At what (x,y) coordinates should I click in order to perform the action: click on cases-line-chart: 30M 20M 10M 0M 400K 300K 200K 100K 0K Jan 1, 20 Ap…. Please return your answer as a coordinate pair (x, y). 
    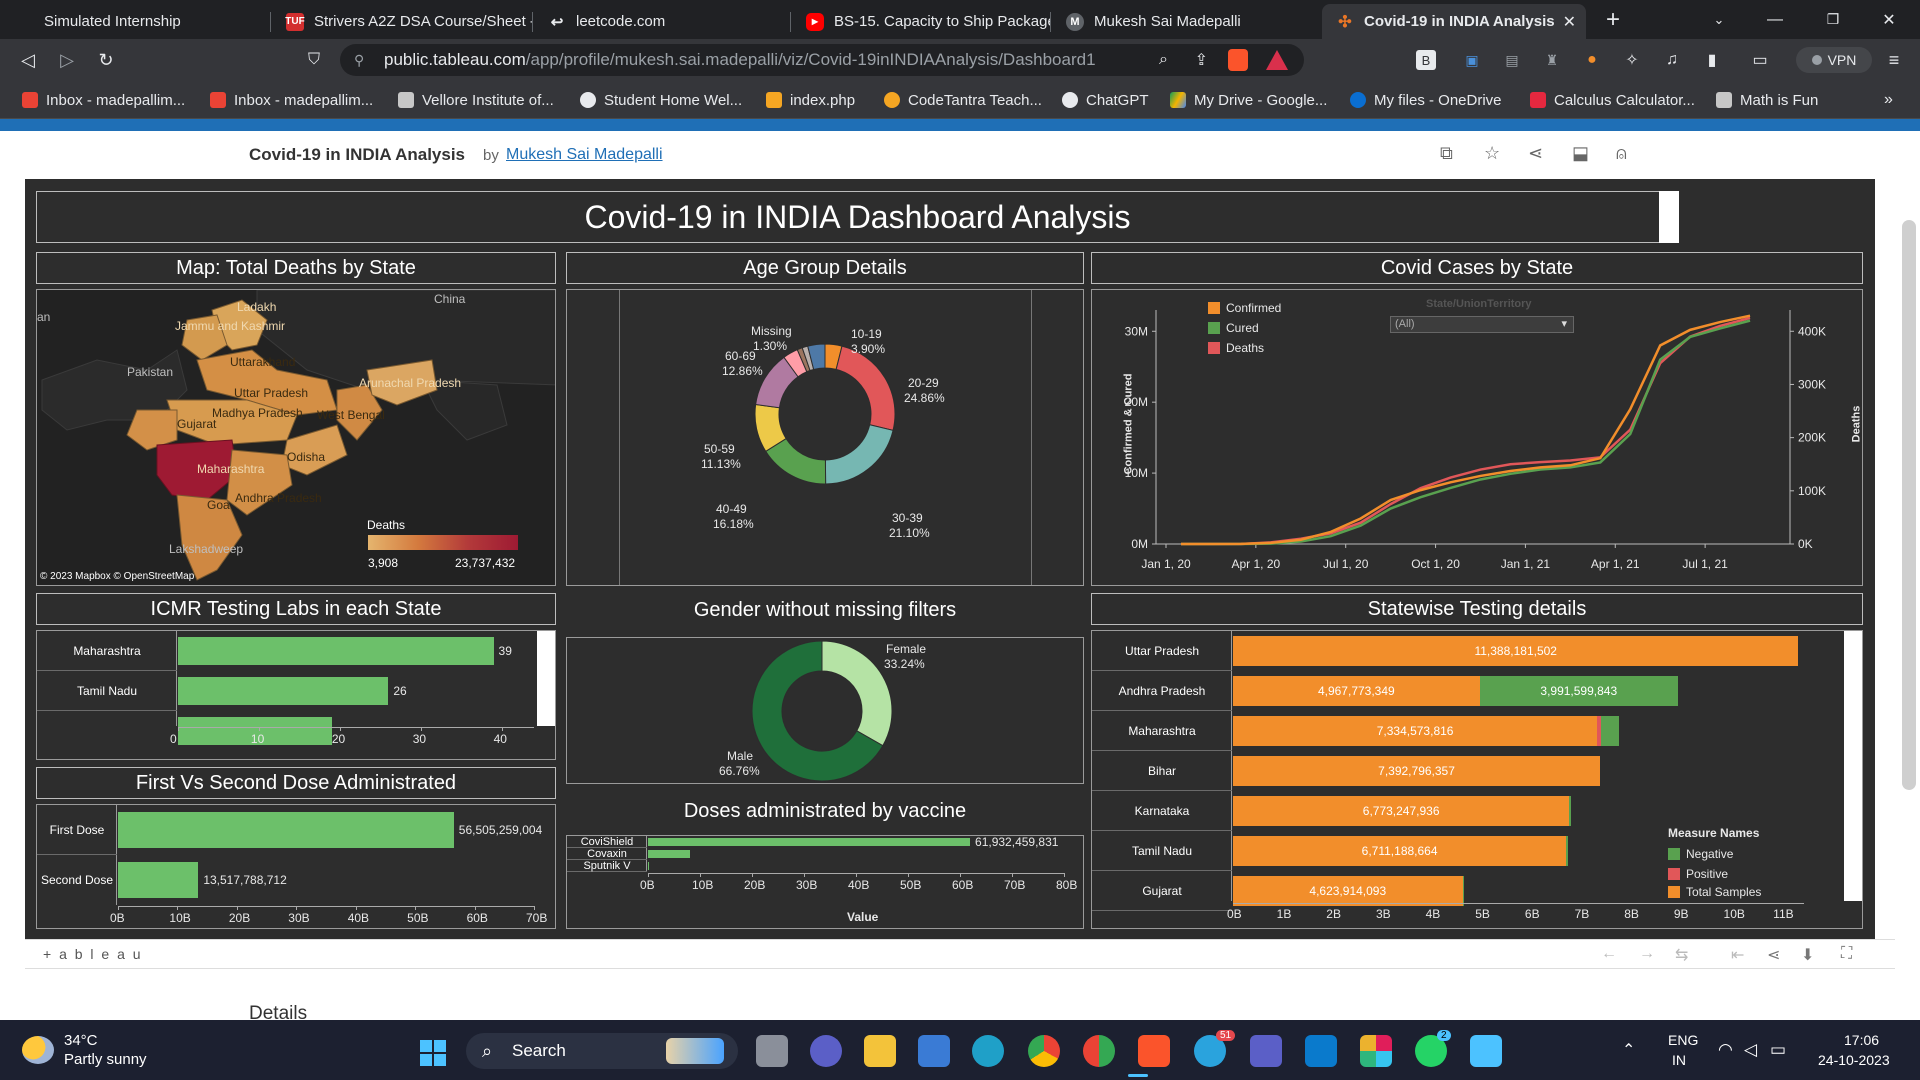
    Looking at the image, I should click on (1477, 438).